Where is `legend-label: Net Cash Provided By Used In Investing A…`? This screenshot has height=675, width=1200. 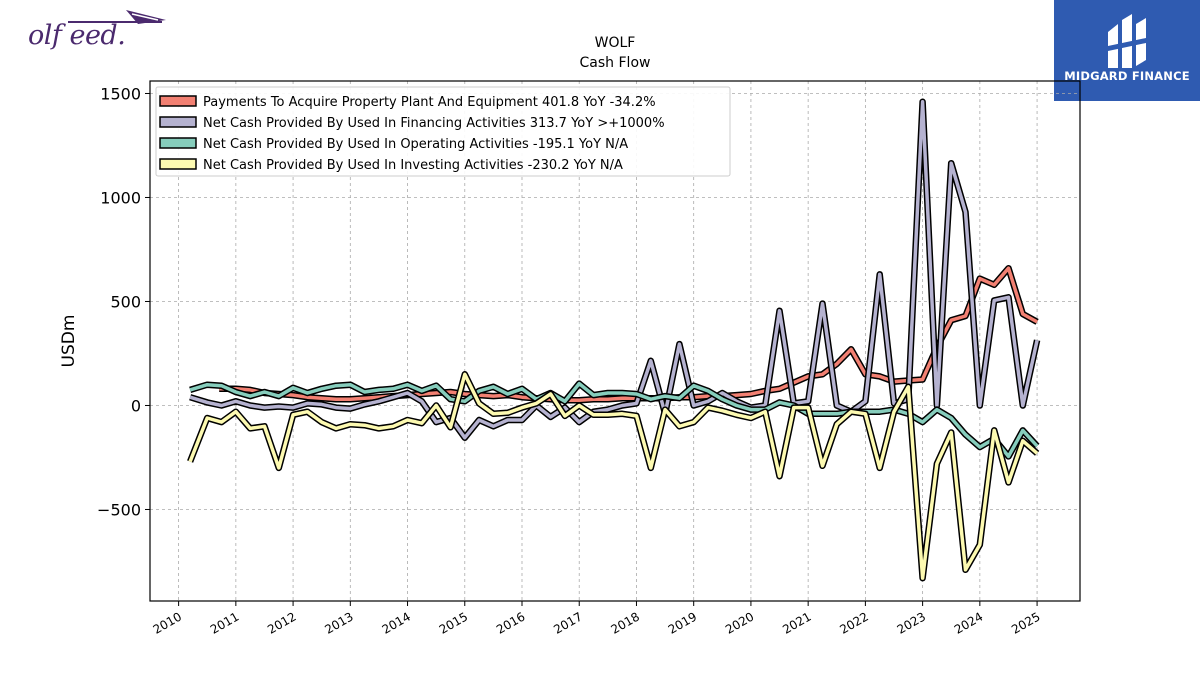
legend-label: Net Cash Provided By Used In Investing A… is located at coordinates (413, 165).